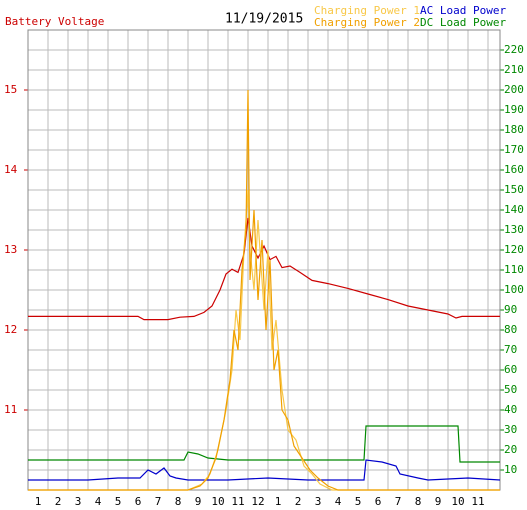 Image resolution: width=527 pixels, height=510 pixels. What do you see at coordinates (510, 469) in the screenshot?
I see `y2-tick-label: 10` at bounding box center [510, 469].